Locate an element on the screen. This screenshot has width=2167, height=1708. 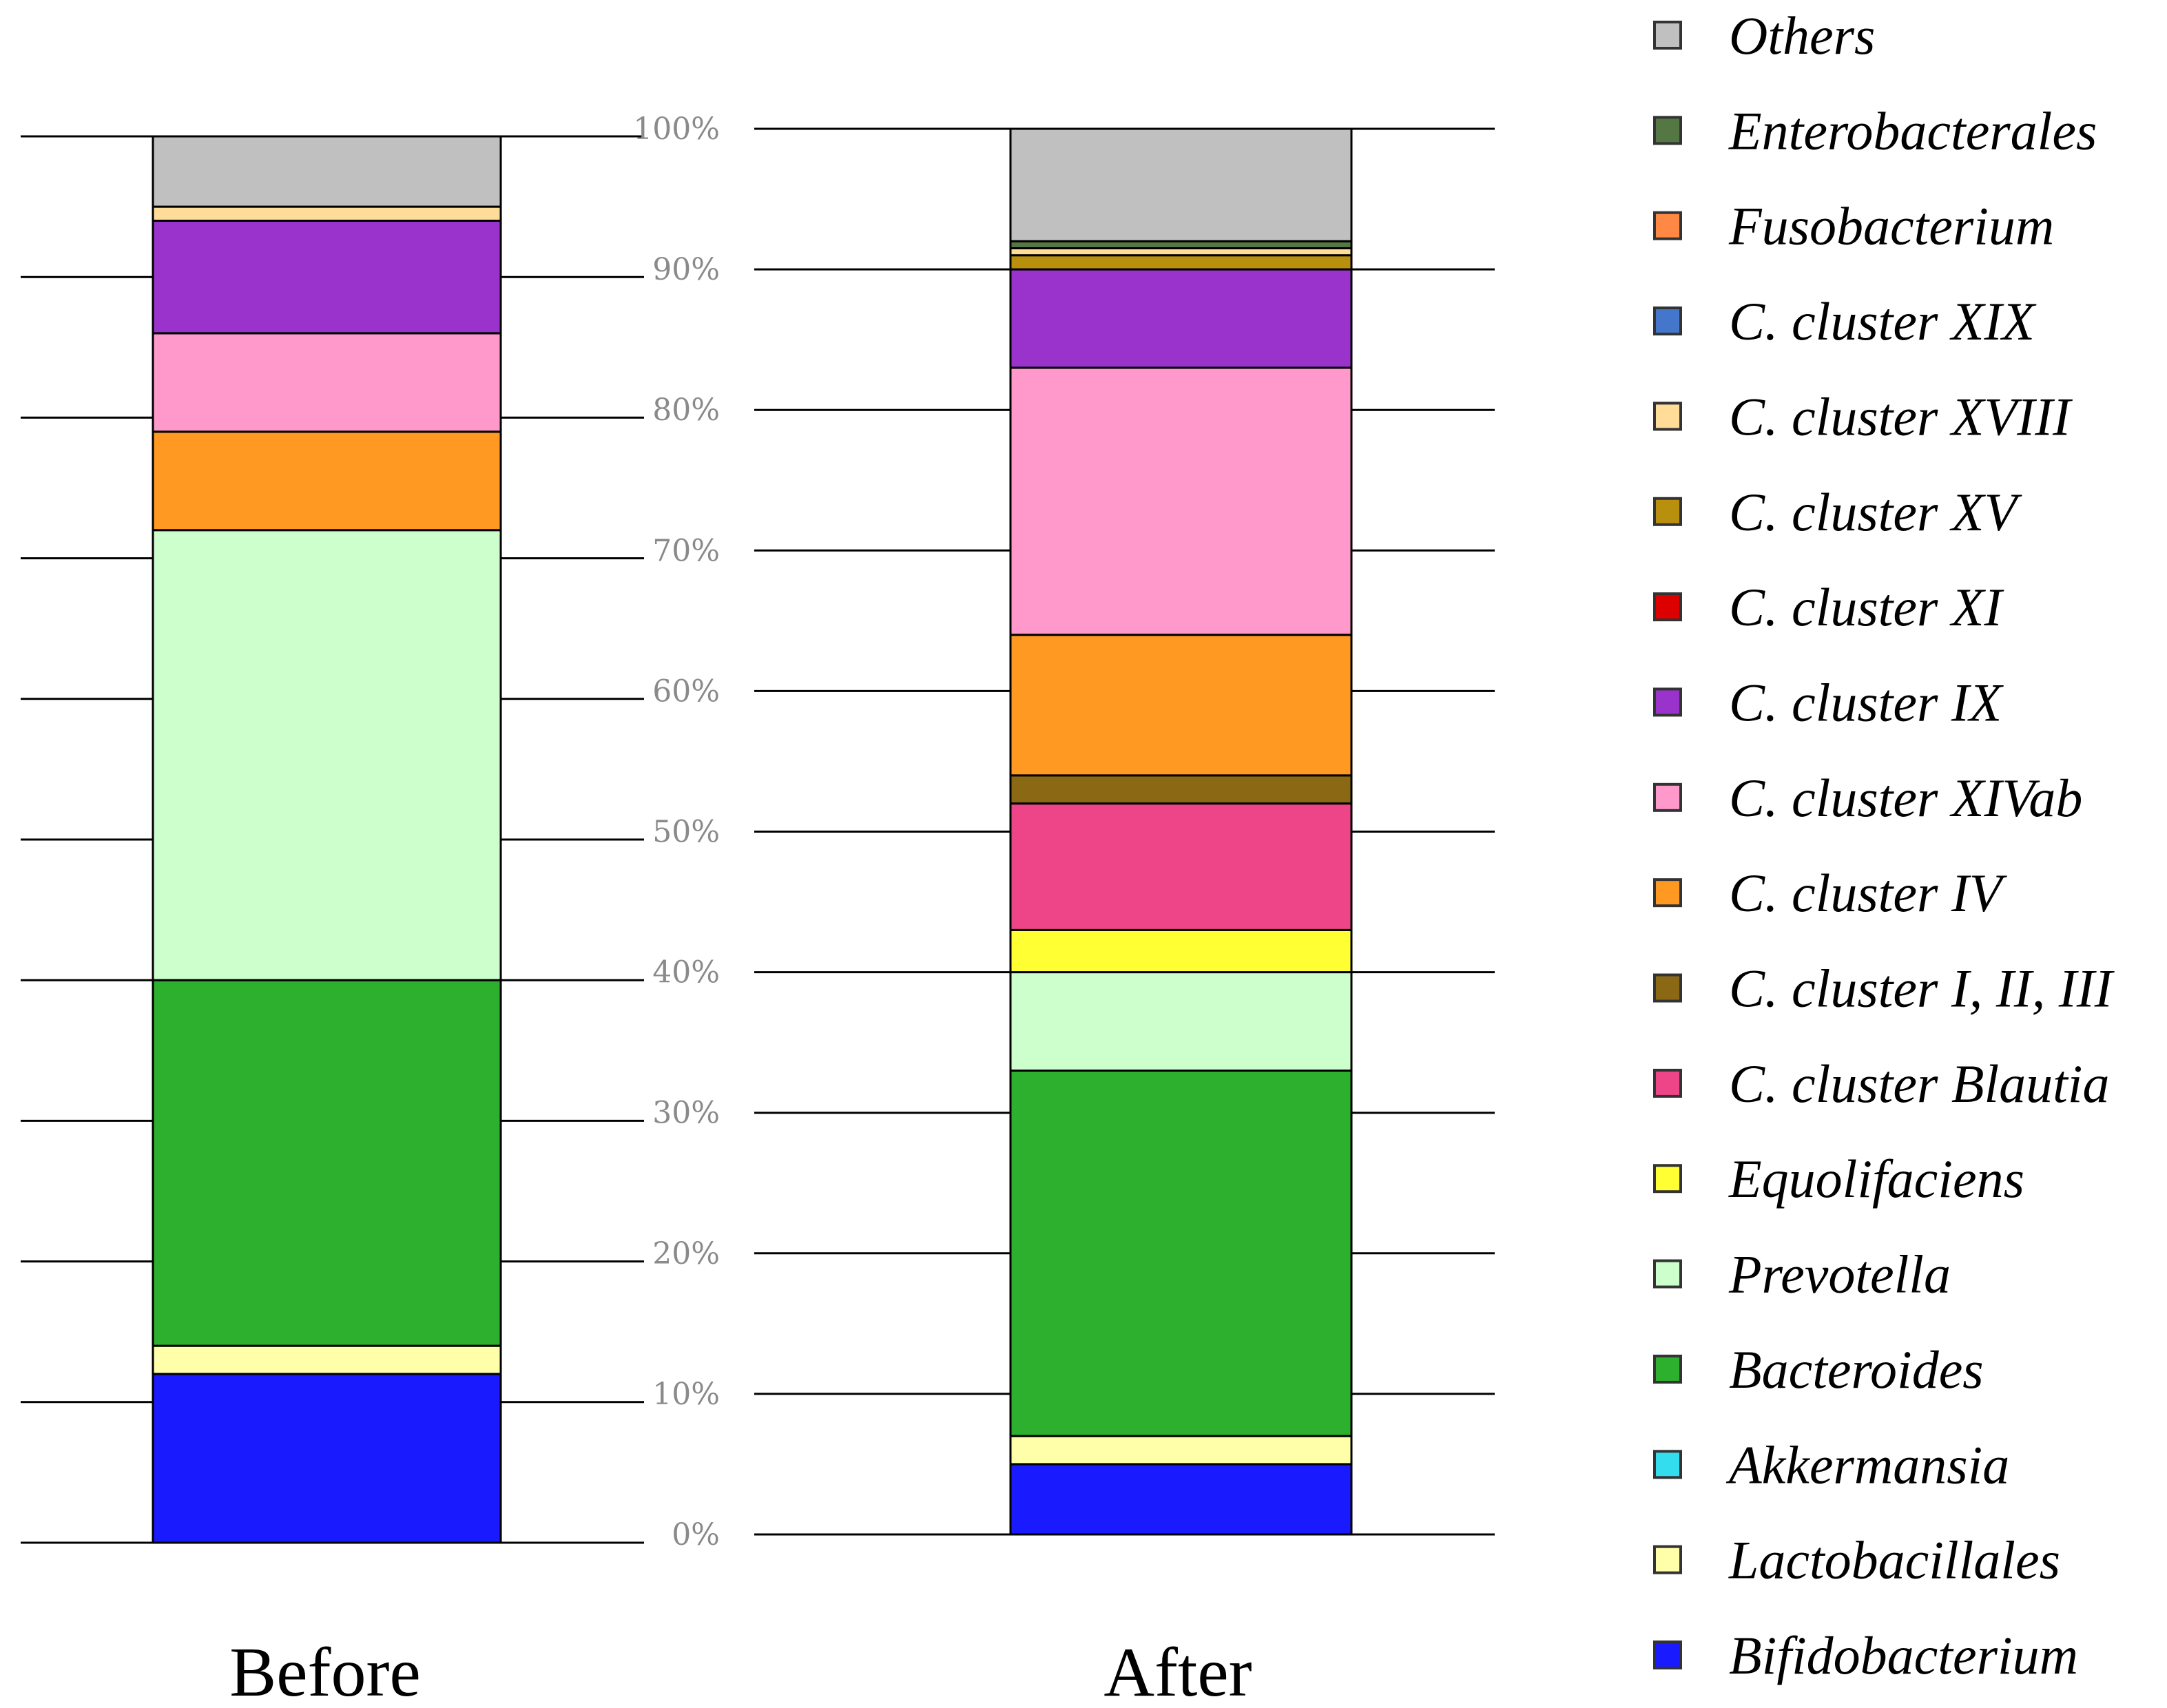
category-label-after: After is located at coordinates (1177, 1671).